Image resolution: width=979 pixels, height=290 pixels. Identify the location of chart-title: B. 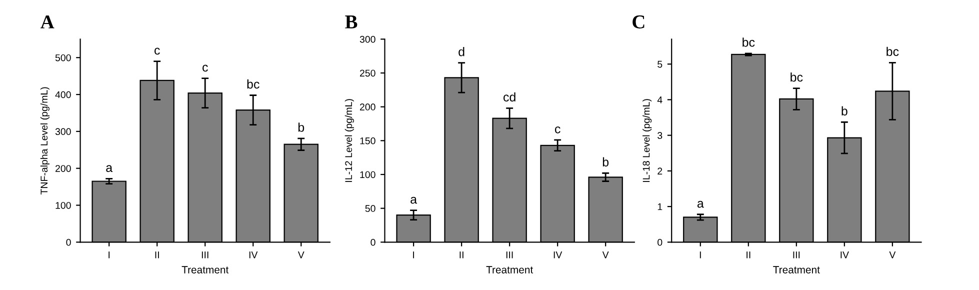
(351, 22).